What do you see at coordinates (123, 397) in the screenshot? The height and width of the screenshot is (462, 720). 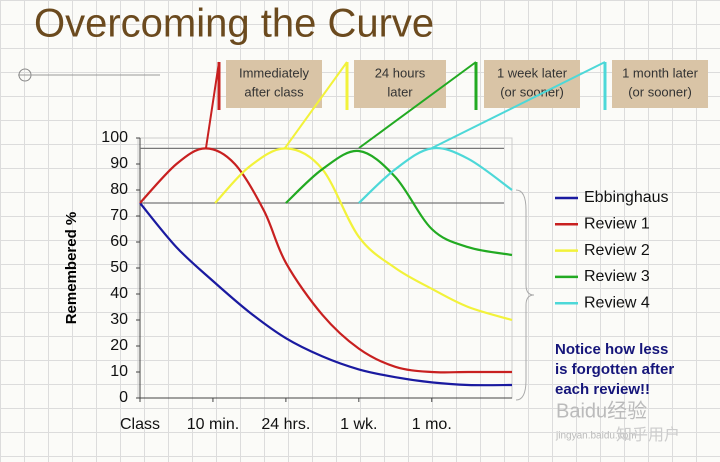 I see `y-tick-label: 0` at bounding box center [123, 397].